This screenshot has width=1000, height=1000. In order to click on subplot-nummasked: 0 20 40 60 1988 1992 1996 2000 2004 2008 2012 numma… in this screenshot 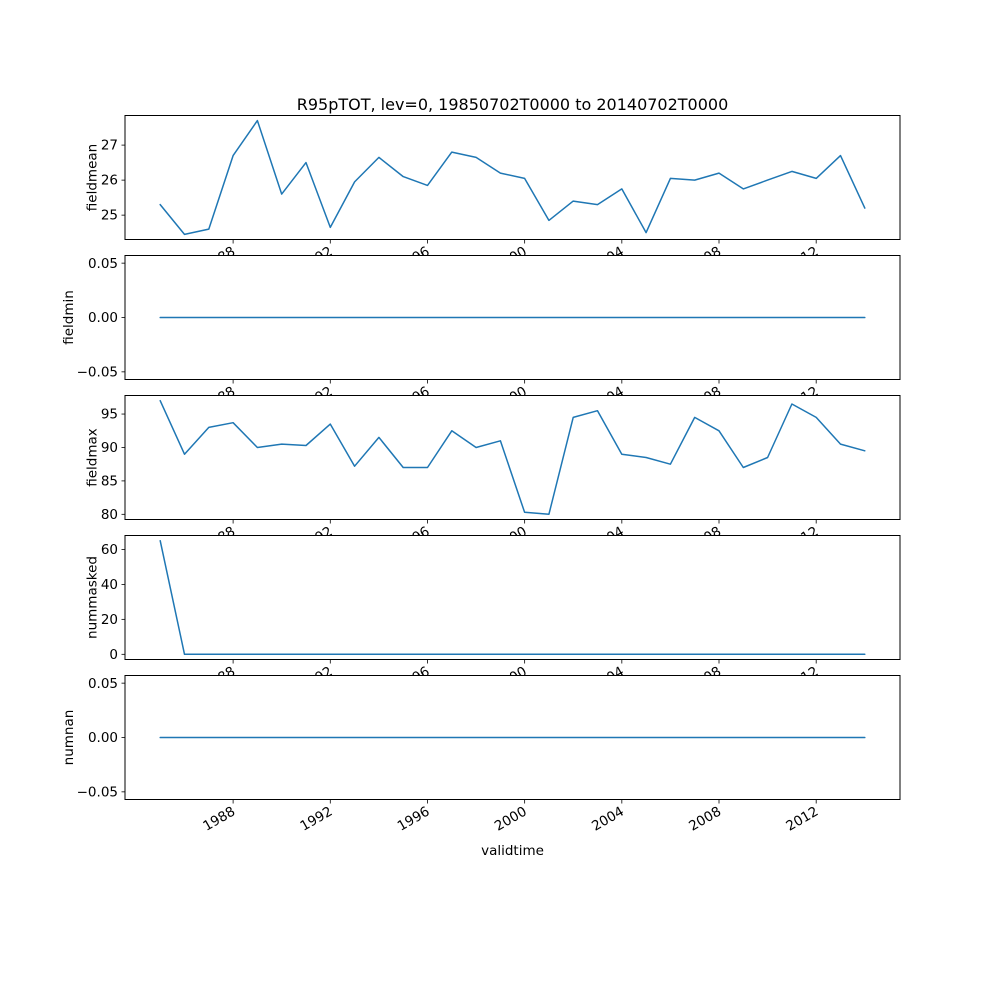, I will do `click(492, 605)`.